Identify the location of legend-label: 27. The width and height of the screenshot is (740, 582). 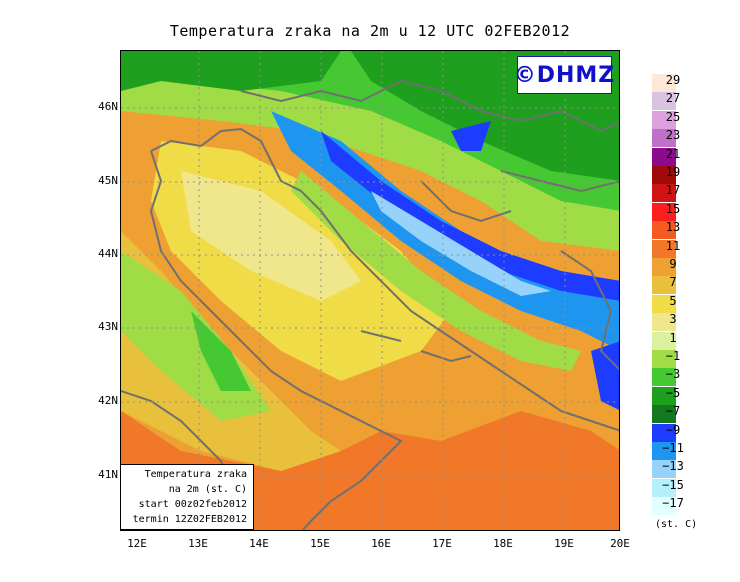
(673, 98).